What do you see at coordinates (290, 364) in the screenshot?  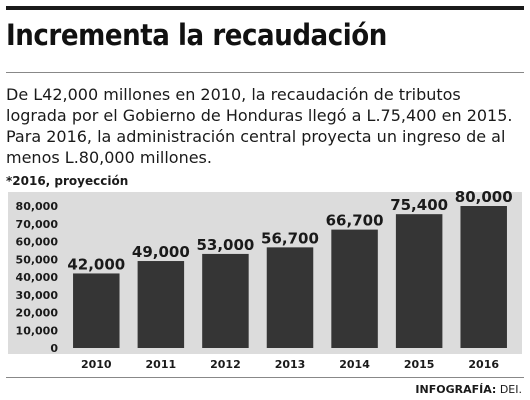 I see `x-tick-label: 2013` at bounding box center [290, 364].